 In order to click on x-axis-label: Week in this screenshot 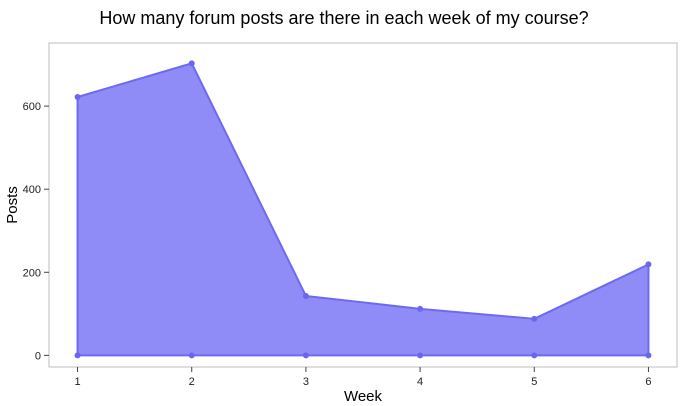, I will do `click(363, 396)`.